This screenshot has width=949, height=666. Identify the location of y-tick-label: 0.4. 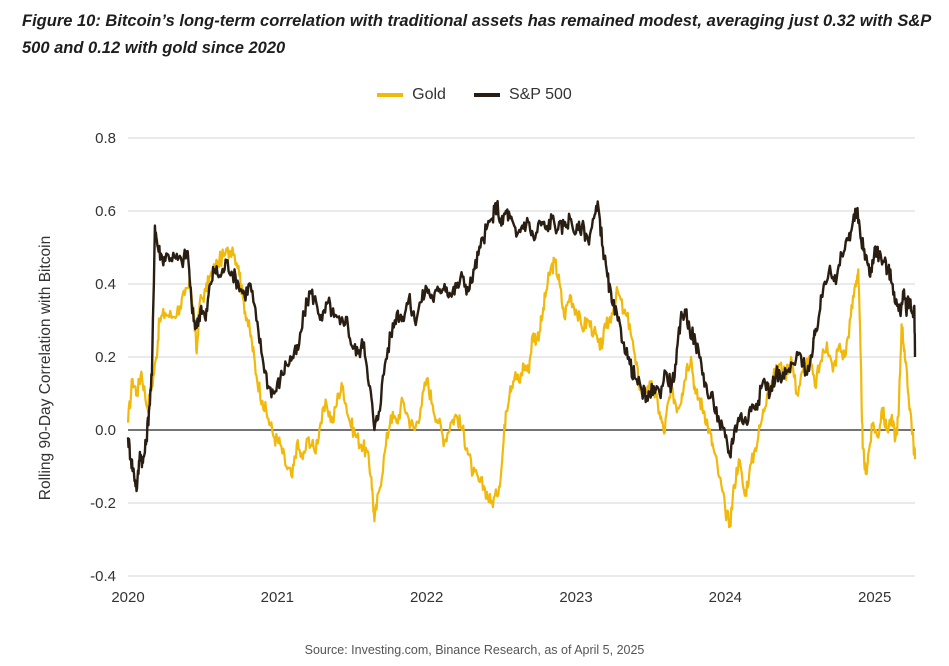
(105, 284).